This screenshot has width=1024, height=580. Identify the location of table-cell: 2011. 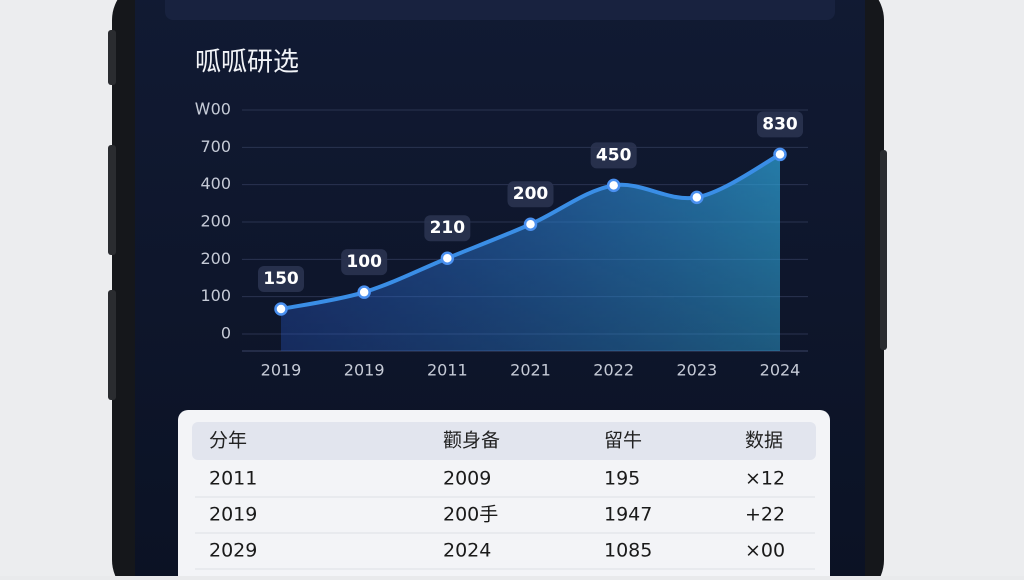
(233, 479).